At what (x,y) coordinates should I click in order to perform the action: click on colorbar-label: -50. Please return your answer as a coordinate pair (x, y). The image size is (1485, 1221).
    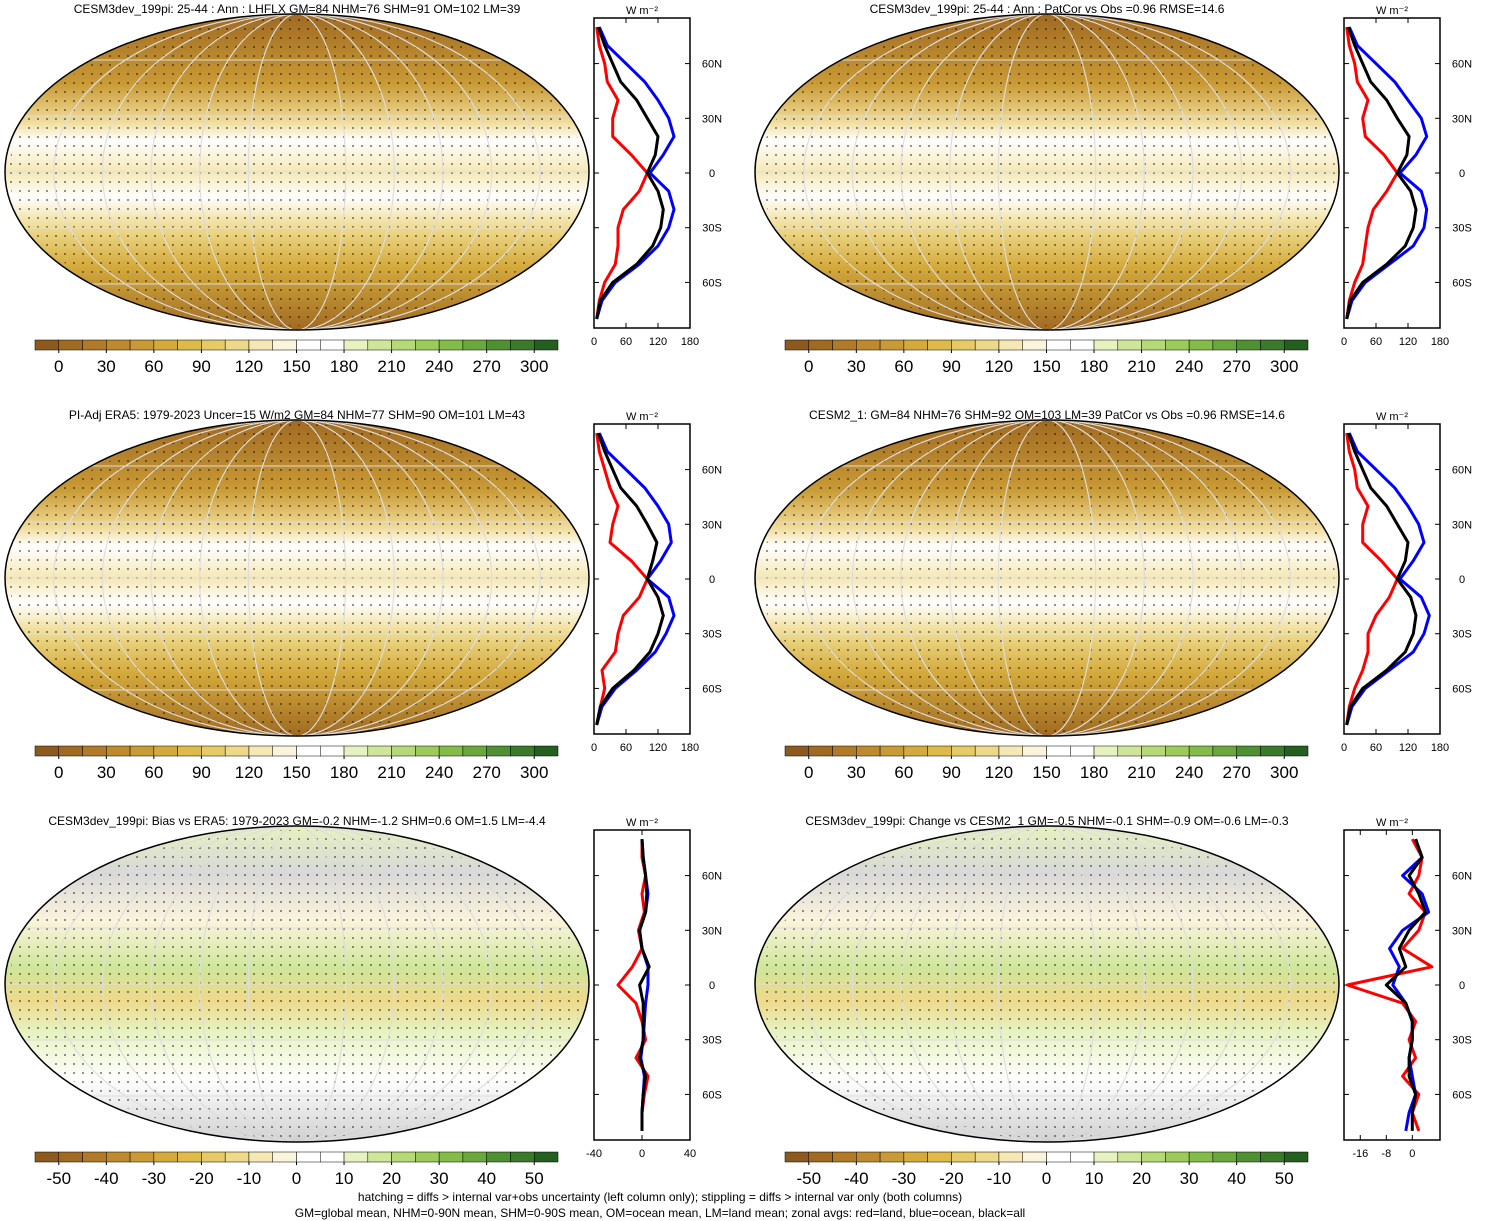
    Looking at the image, I should click on (58, 1178).